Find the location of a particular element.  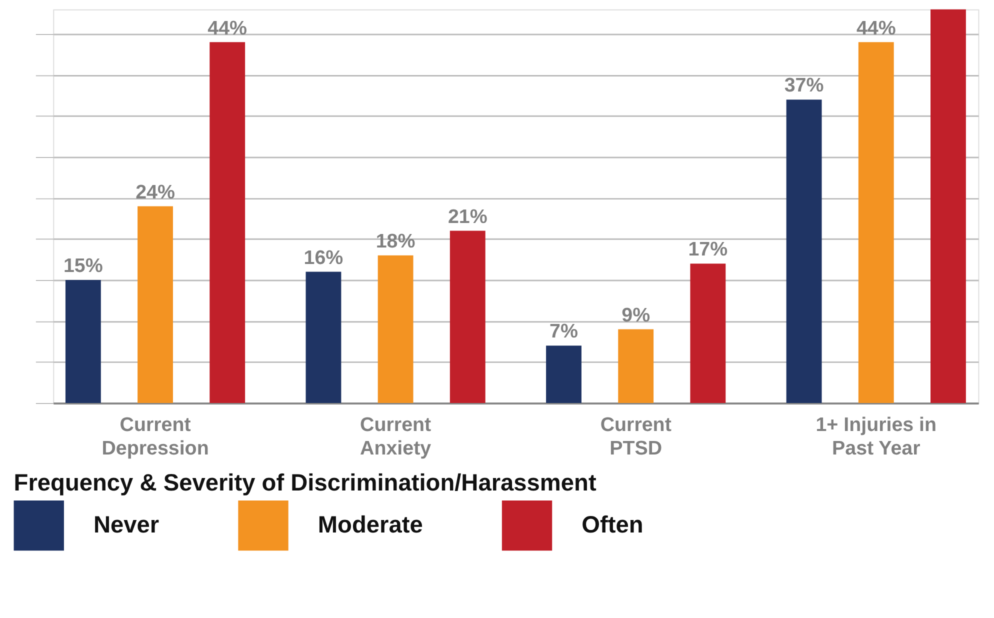

legend-label: Moderate is located at coordinates (370, 525).